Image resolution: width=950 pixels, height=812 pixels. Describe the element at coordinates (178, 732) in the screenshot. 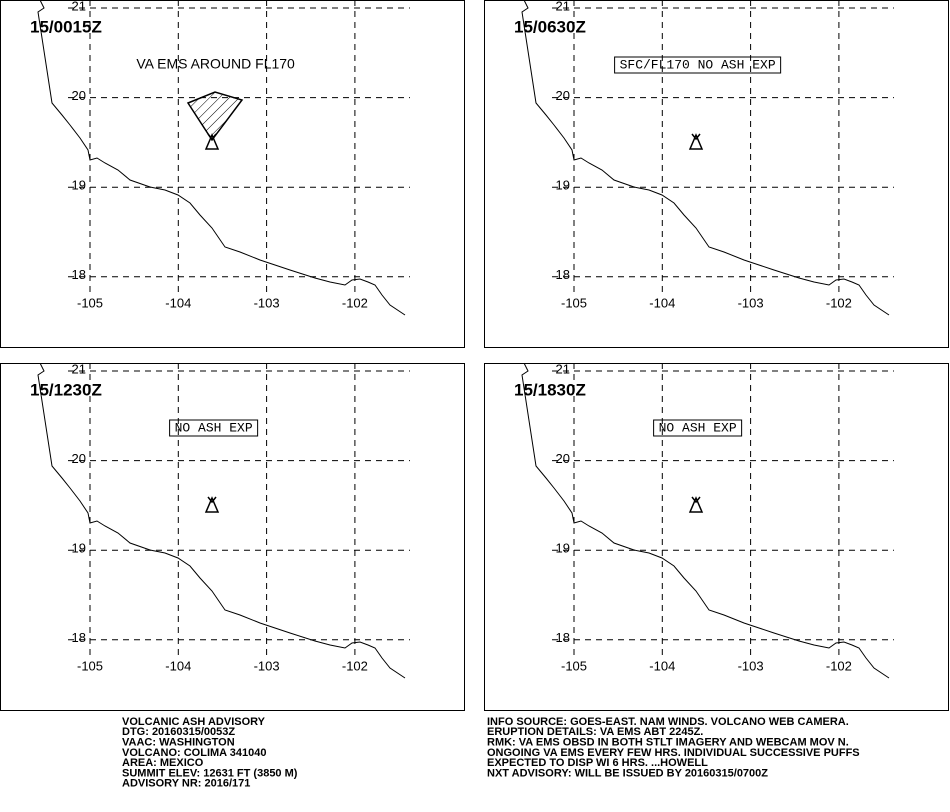

I see `advisory-line: DTG: 20160315/0053Z` at that location.